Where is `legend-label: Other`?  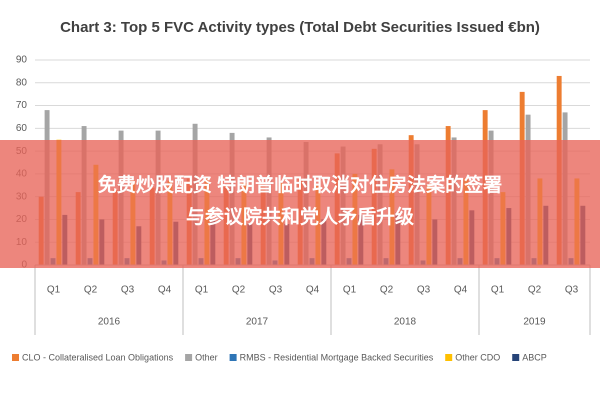 legend-label: Other is located at coordinates (206, 357).